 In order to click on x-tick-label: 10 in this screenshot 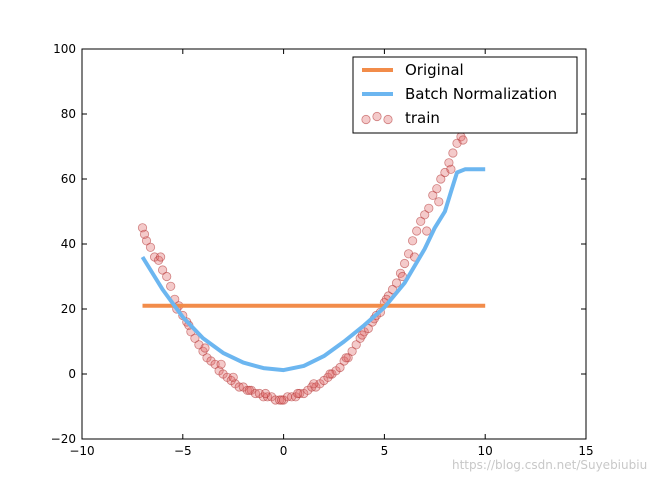, I will do `click(485, 451)`.